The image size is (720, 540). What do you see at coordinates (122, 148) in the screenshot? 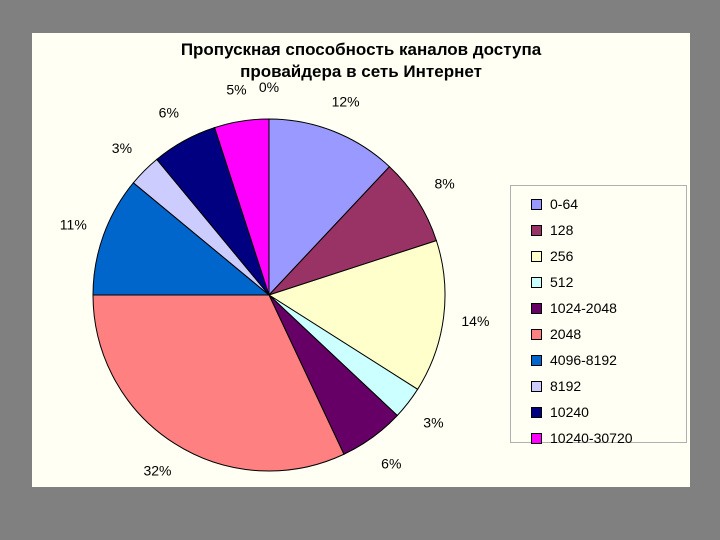
I see `data-label-8192: 3%` at bounding box center [122, 148].